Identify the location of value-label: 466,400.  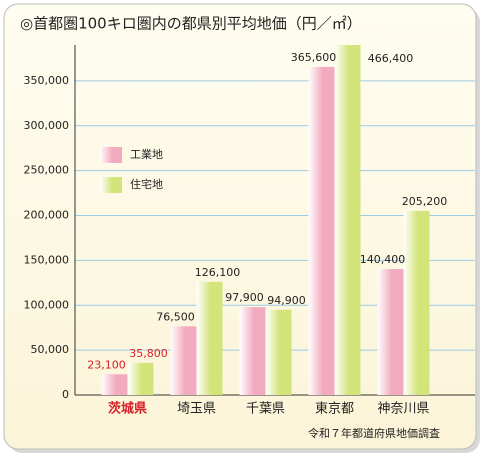
(391, 58).